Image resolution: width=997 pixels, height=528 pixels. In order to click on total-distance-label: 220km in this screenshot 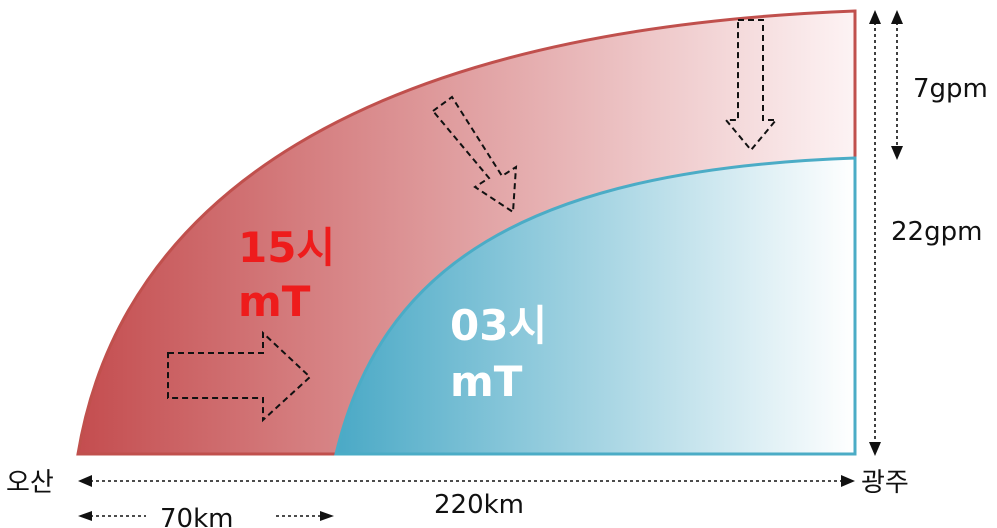, I will do `click(479, 505)`.